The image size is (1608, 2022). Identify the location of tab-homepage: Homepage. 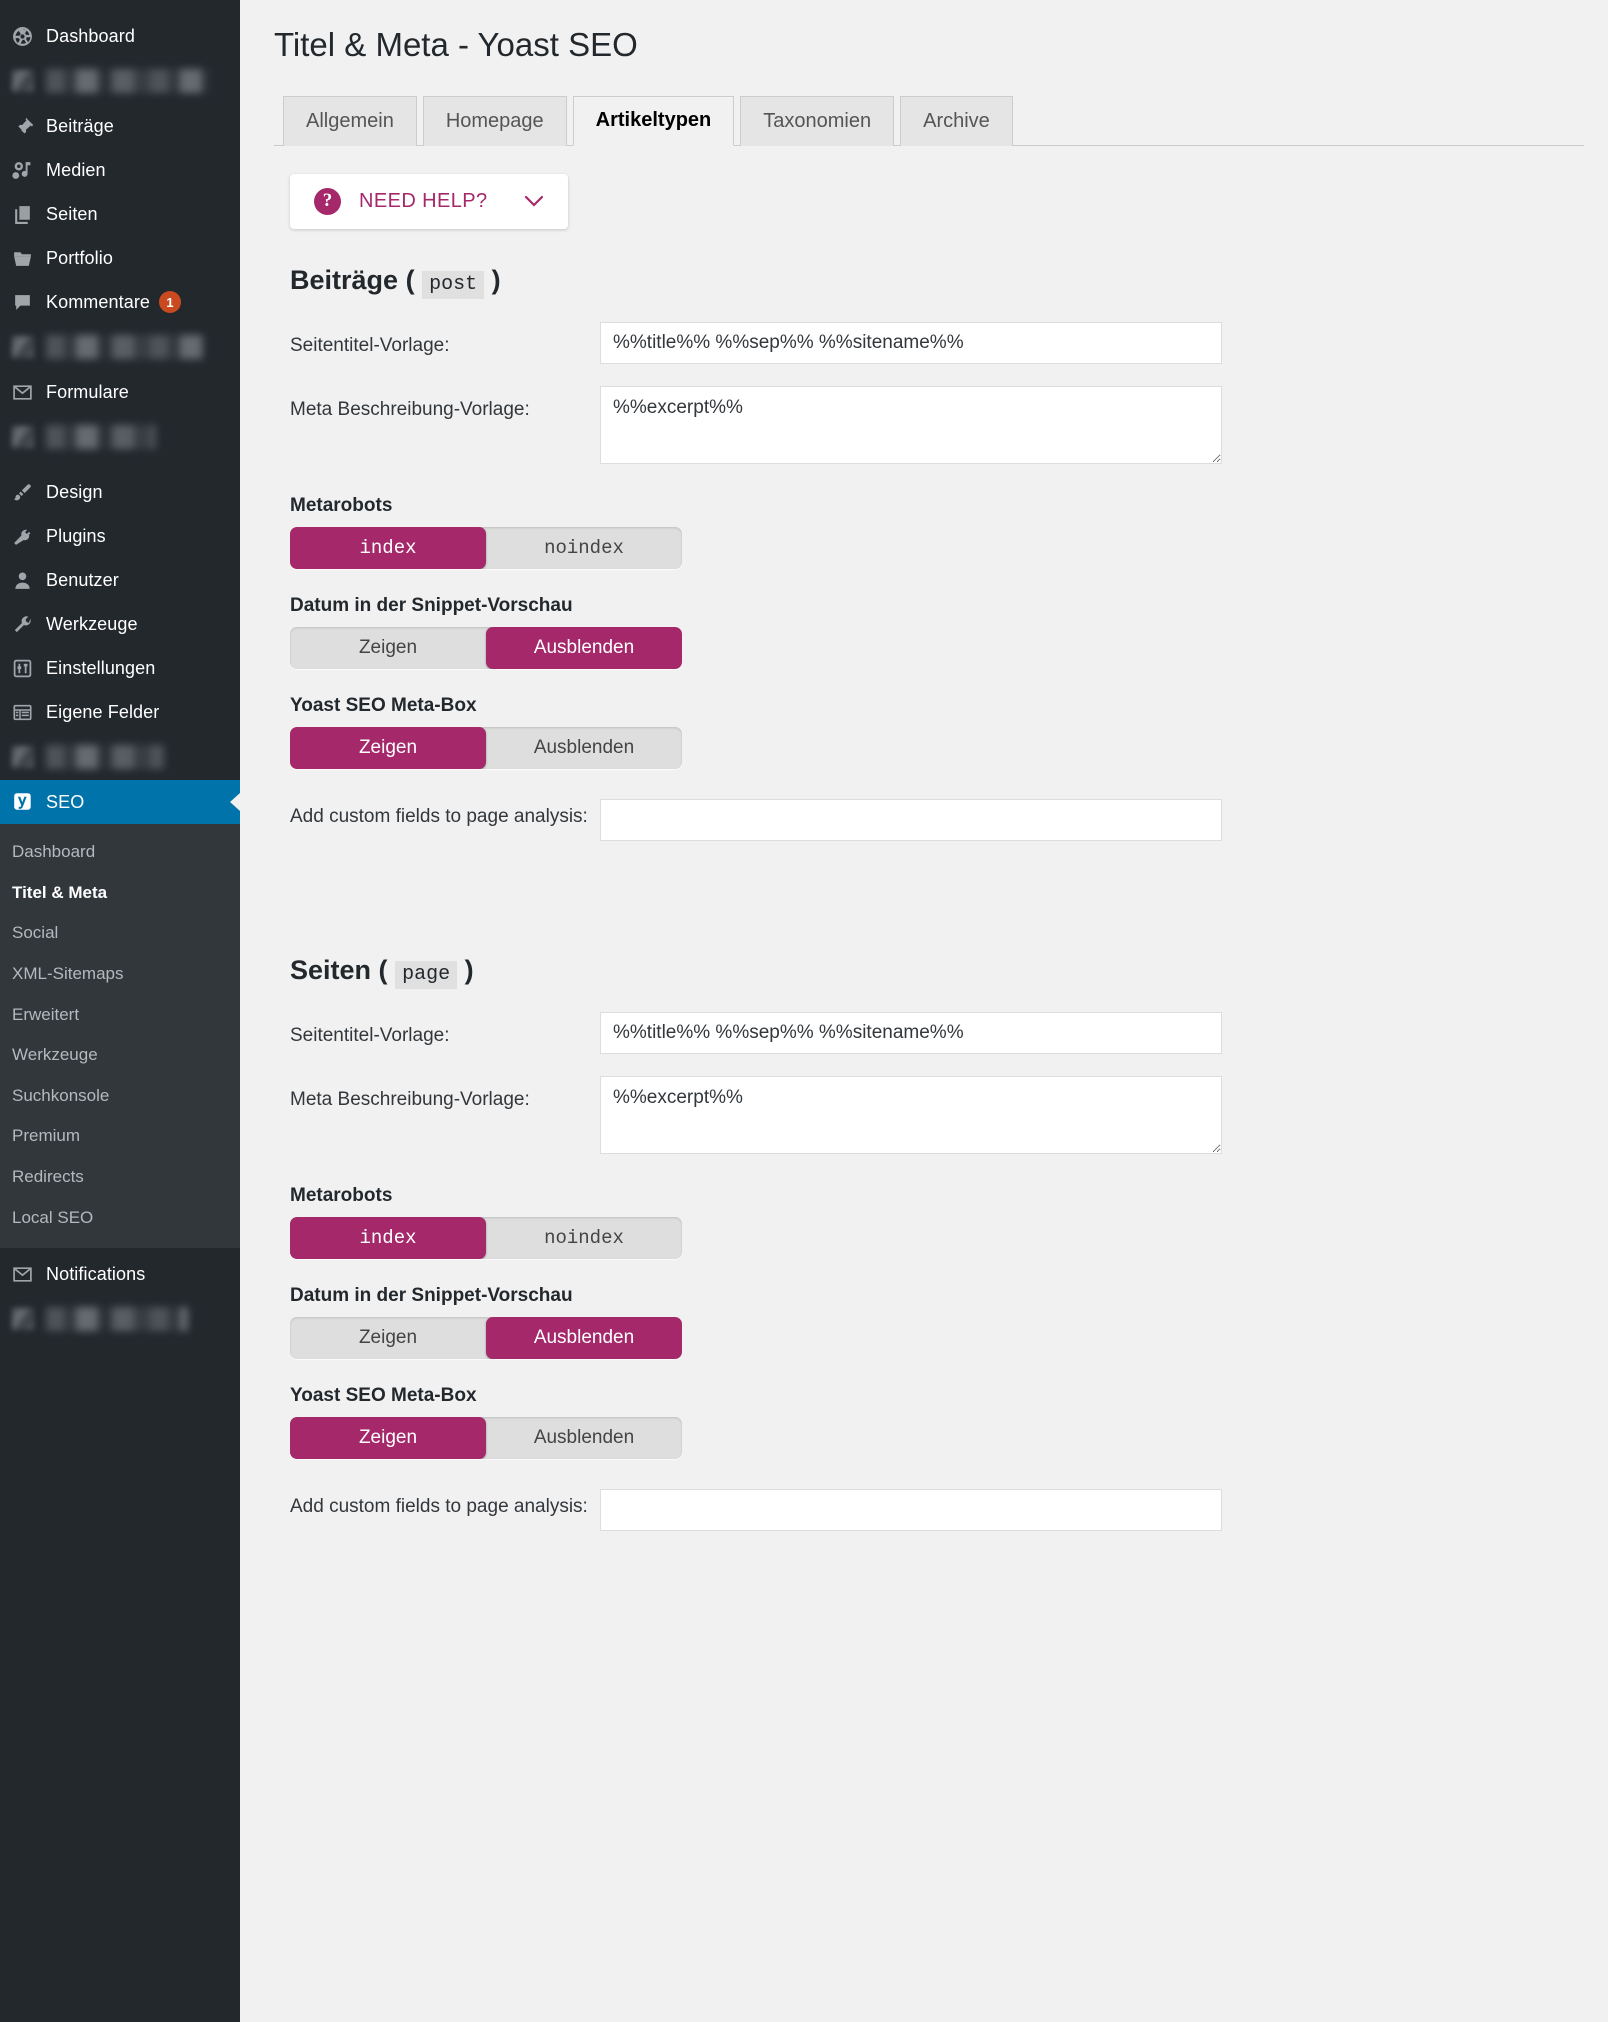
(494, 120).